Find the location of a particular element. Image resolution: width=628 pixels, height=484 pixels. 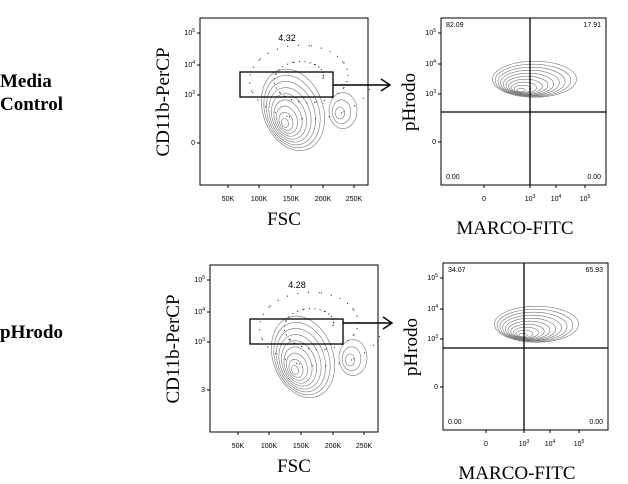

x-axis-label: MARCO-FITC is located at coordinates (516, 473).